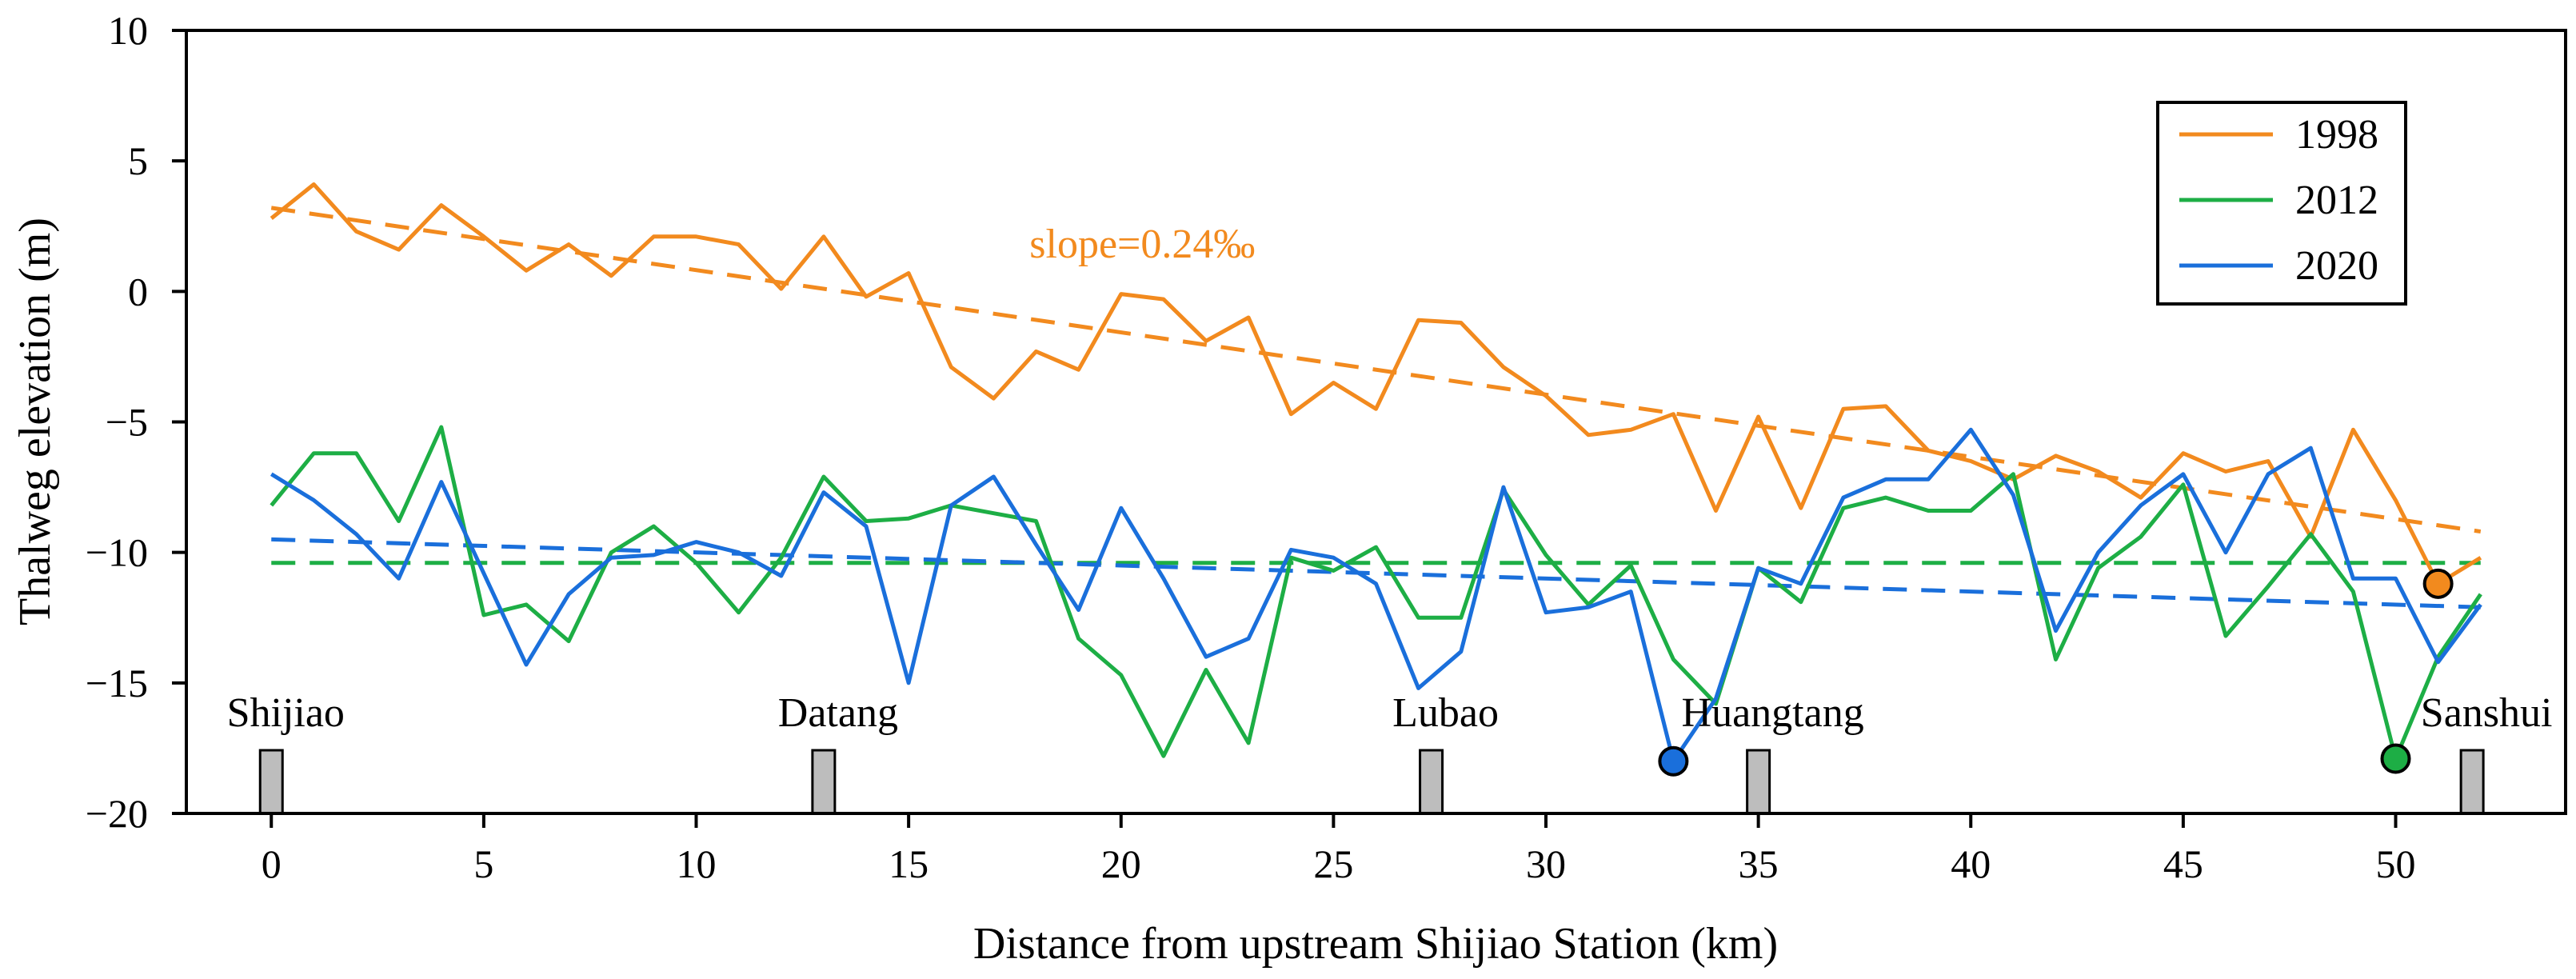 Image resolution: width=2576 pixels, height=979 pixels. I want to click on legend-entries: 1998 2012 2020, so click(2278, 200).